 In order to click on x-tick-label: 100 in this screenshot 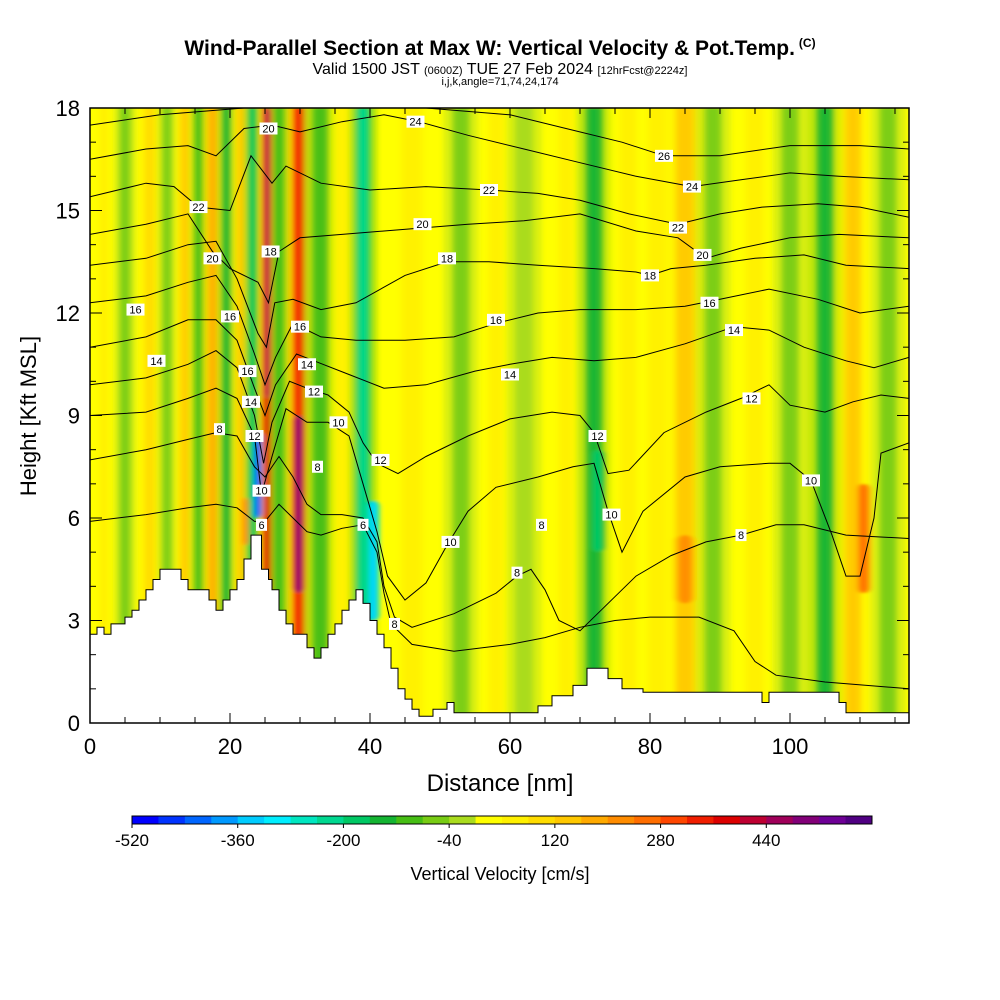, I will do `click(790, 746)`.